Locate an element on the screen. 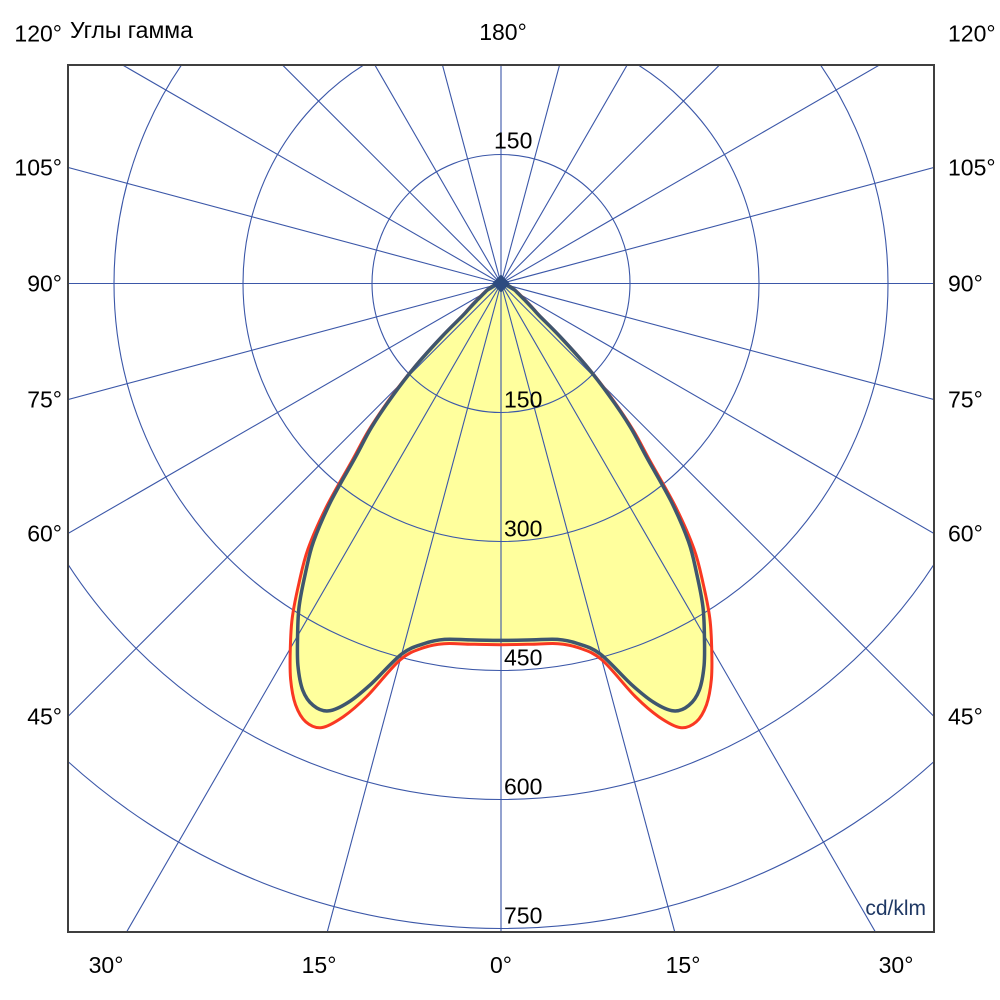  center-marker-icon is located at coordinates (501, 283).